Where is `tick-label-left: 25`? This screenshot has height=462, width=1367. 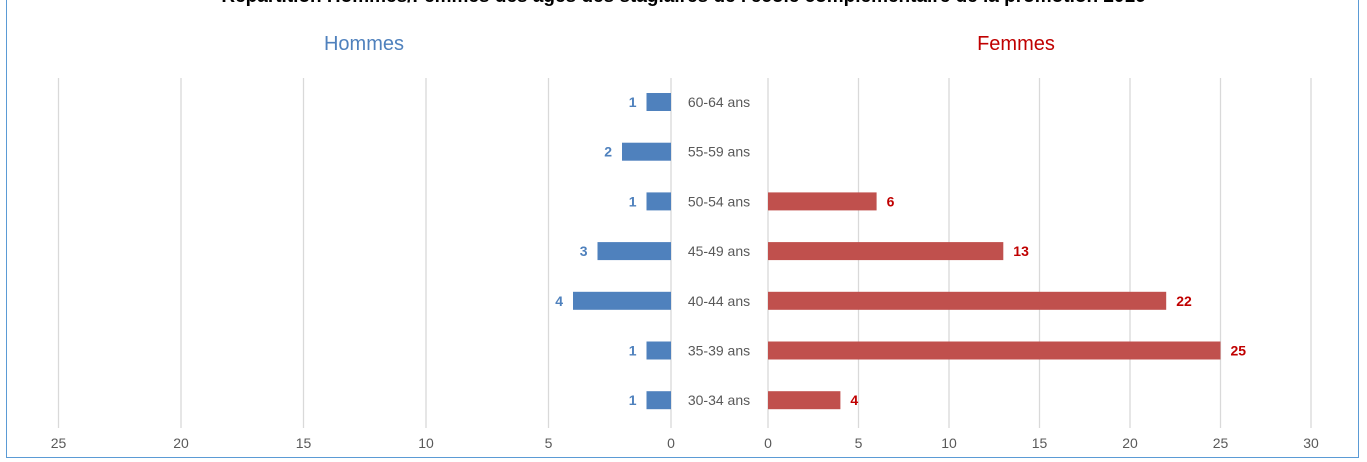
tick-label-left: 25 is located at coordinates (59, 443).